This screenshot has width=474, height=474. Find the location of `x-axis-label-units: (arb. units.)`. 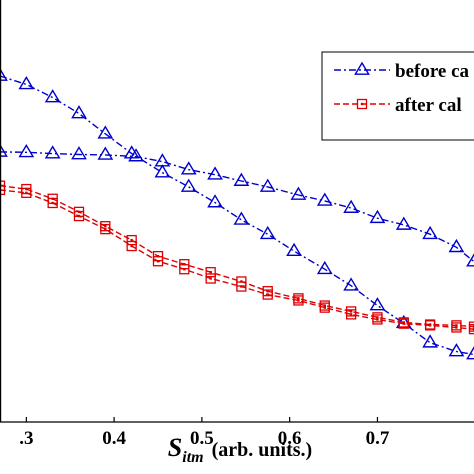

x-axis-label-units: (arb. units.) is located at coordinates (262, 450).